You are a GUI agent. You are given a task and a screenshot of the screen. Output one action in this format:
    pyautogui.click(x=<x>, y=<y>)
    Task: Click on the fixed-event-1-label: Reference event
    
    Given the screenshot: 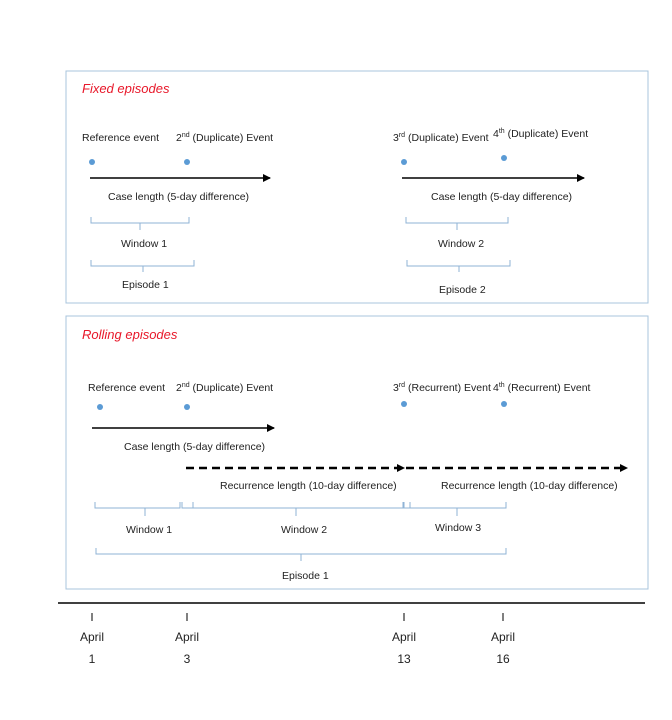 What is the action you would take?
    pyautogui.click(x=120, y=138)
    